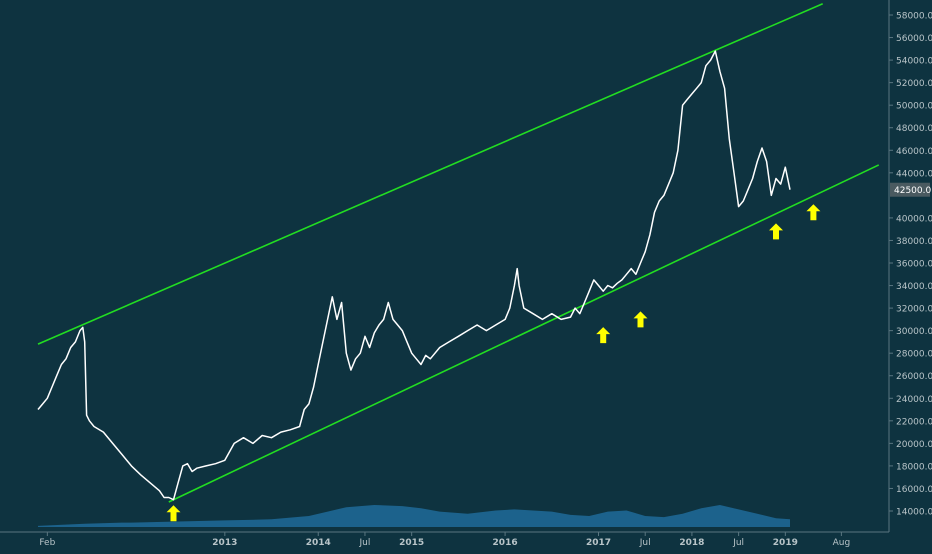  What do you see at coordinates (914, 310) in the screenshot?
I see `y-tick-label: 32000.0` at bounding box center [914, 310].